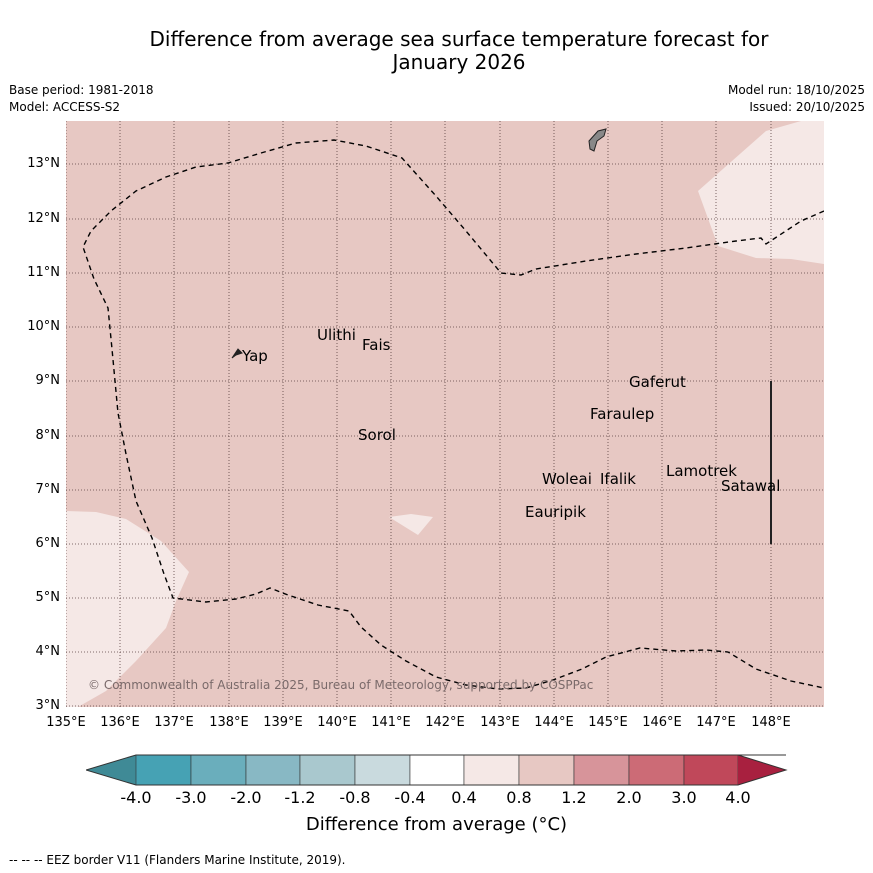 The height and width of the screenshot is (873, 873). What do you see at coordinates (701, 471) in the screenshot?
I see `place-lamotrek: Lamotrek` at bounding box center [701, 471].